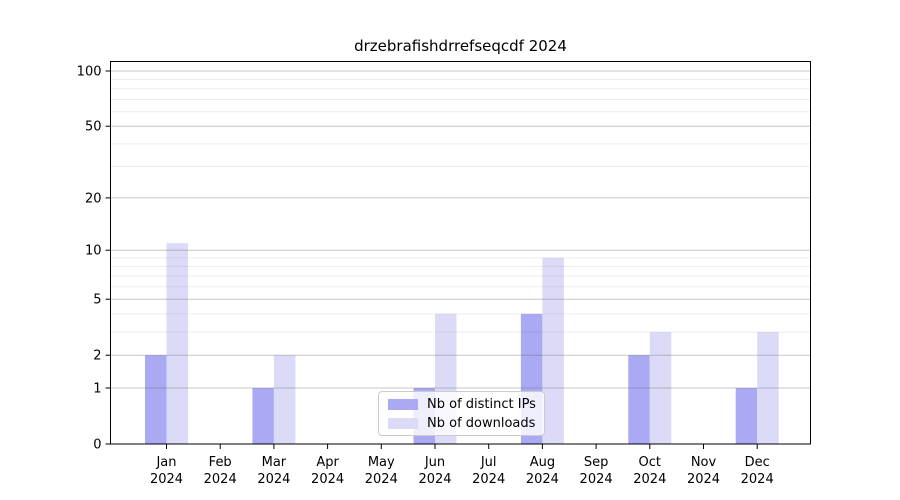 This screenshot has height=500, width=900. Describe the element at coordinates (768, 388) in the screenshot. I see `bar-dec-downloads` at that location.